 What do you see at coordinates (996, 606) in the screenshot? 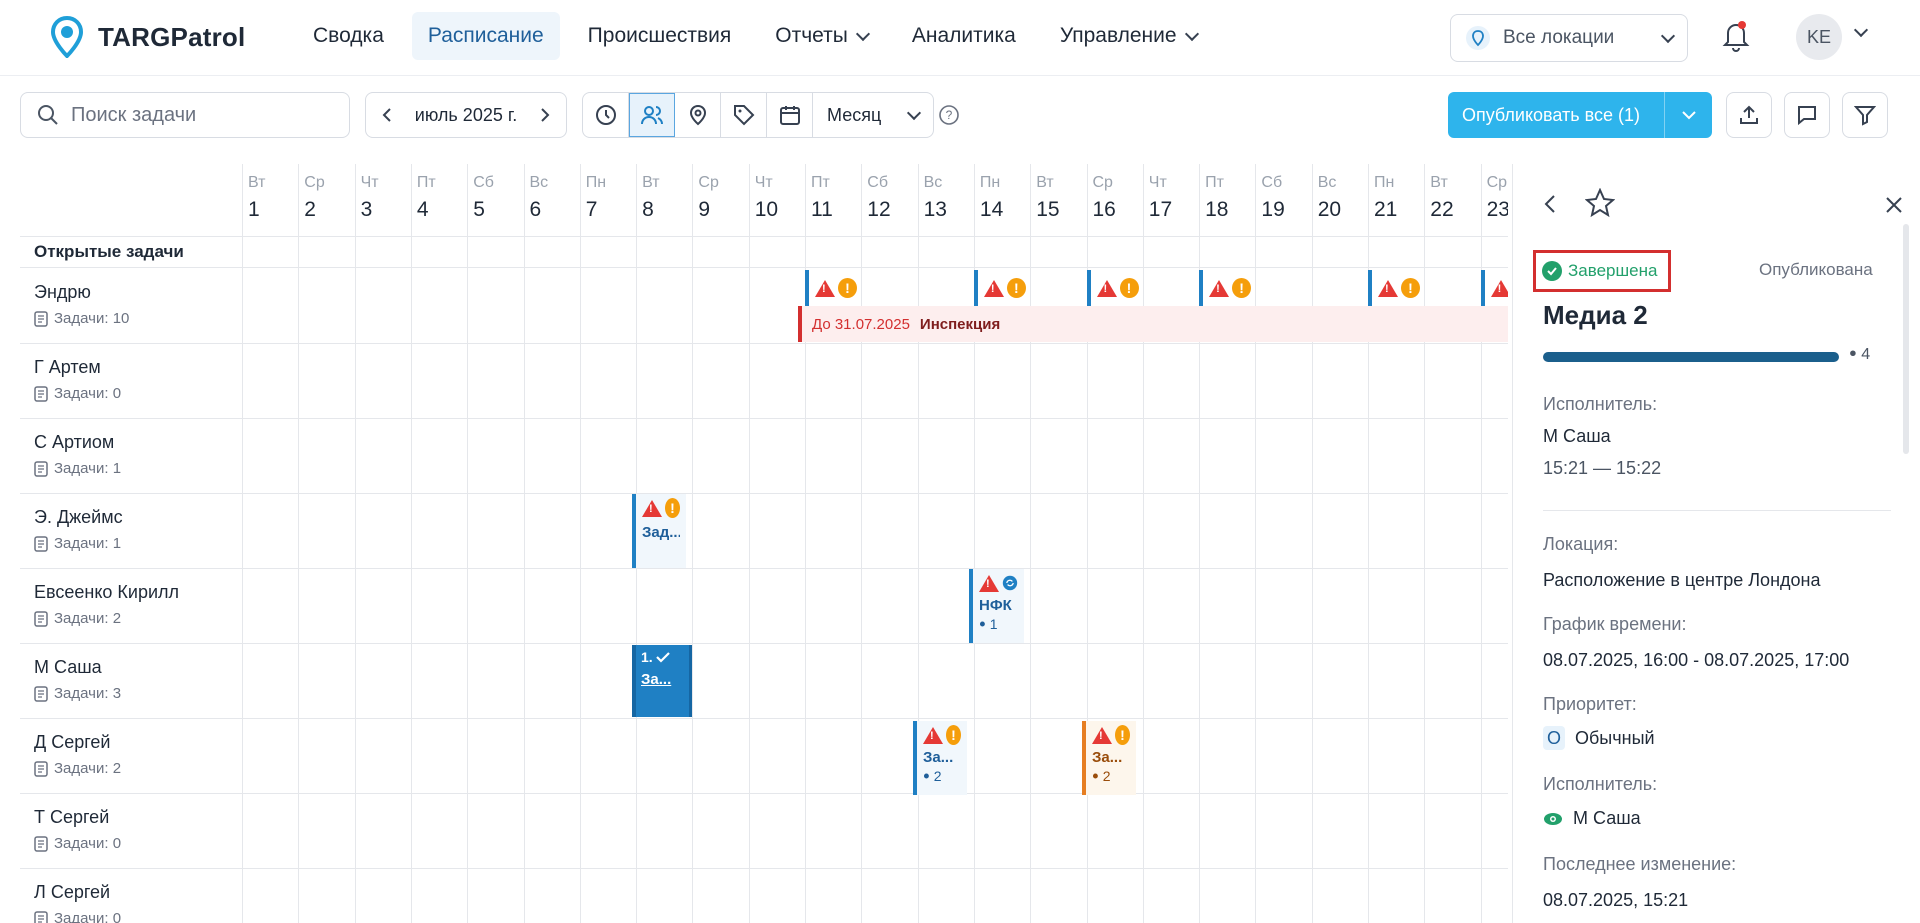
I see `task-card-kirill: НФК ꔷ 1` at bounding box center [996, 606].